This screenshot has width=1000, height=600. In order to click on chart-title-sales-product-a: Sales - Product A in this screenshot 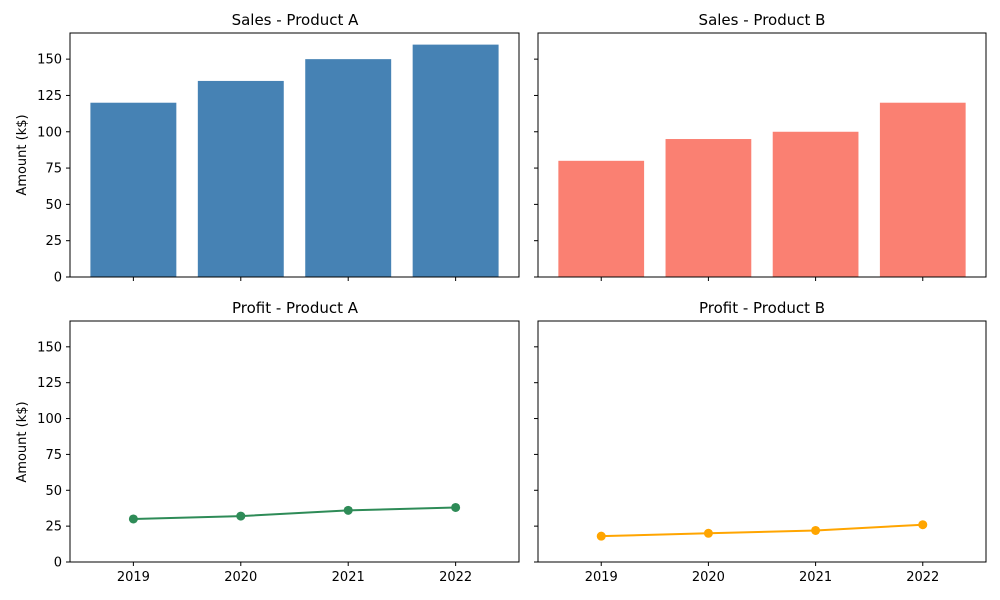, I will do `click(296, 20)`.